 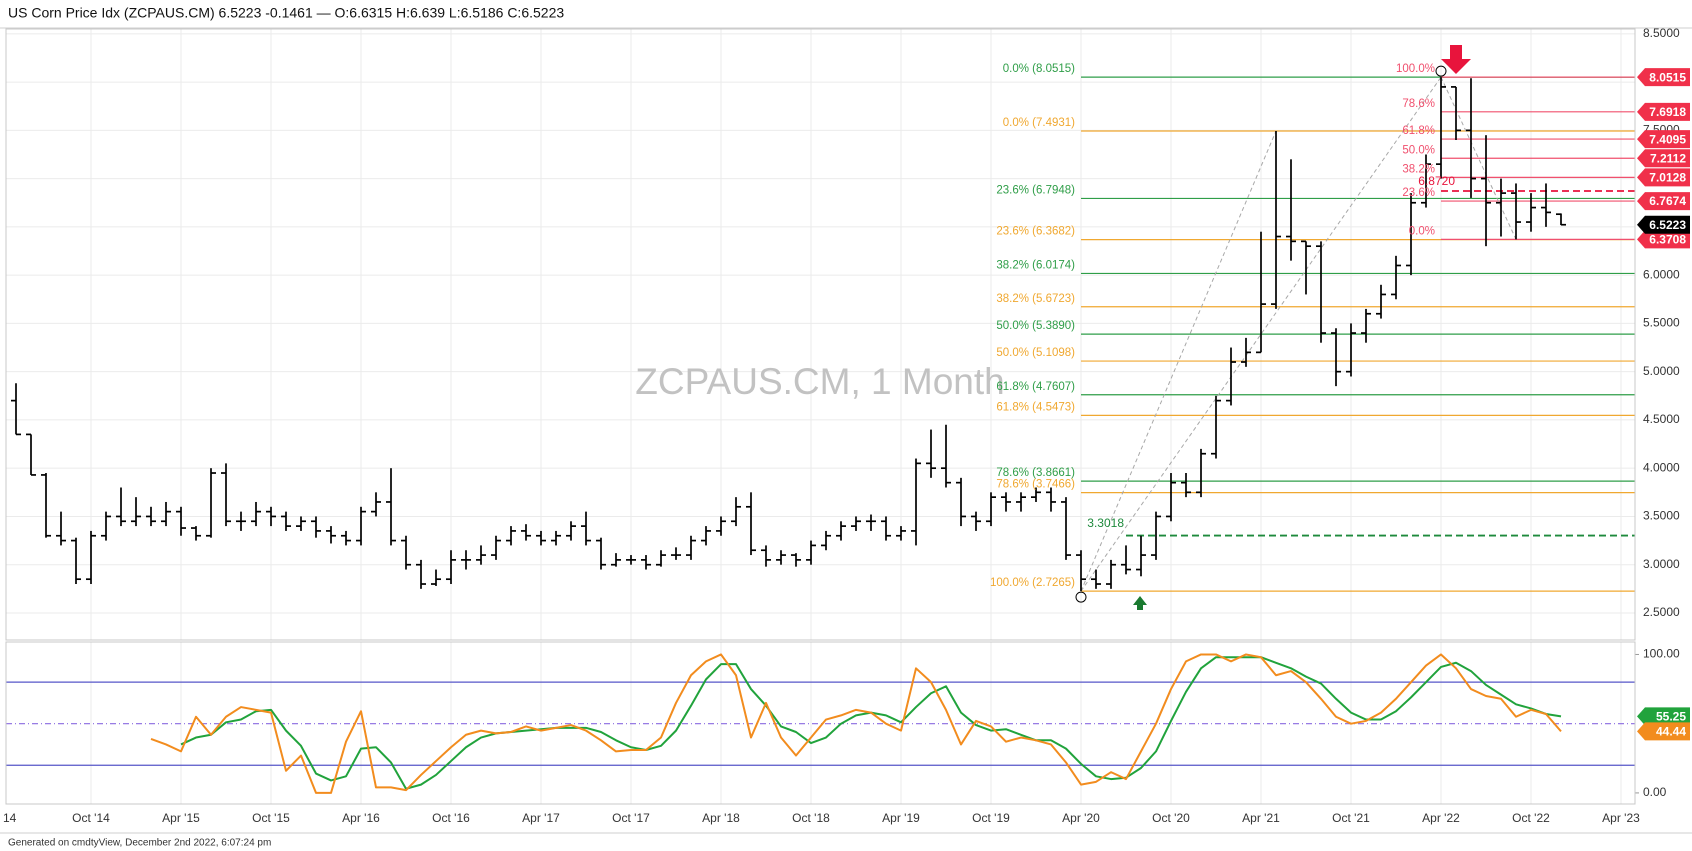 What do you see at coordinates (1661, 33) in the screenshot?
I see `y-tick-label: 8.5000` at bounding box center [1661, 33].